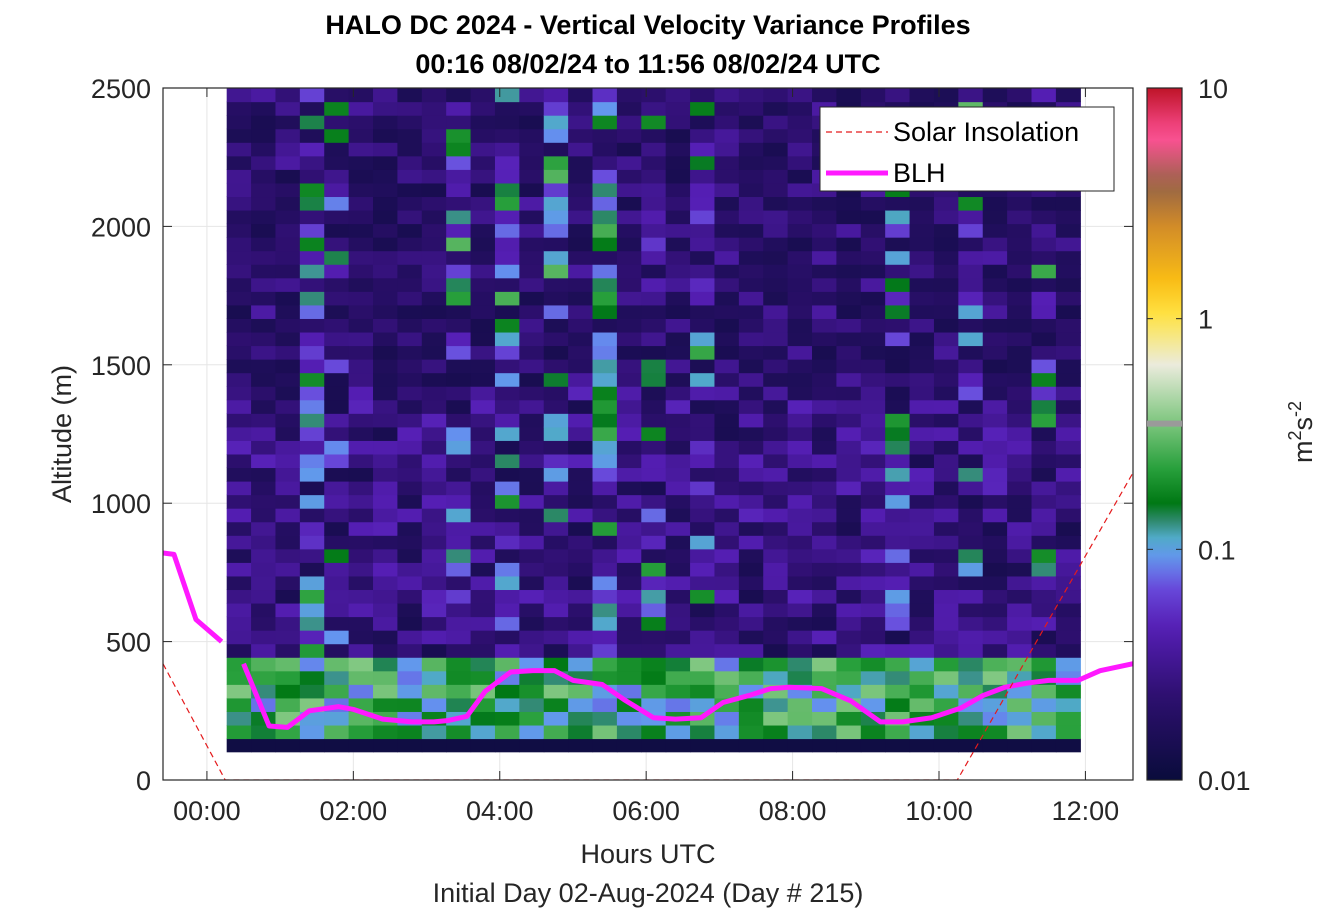 Image resolution: width=1343 pixels, height=911 pixels. I want to click on colorbar-tick-label: 0.1, so click(1217, 550).